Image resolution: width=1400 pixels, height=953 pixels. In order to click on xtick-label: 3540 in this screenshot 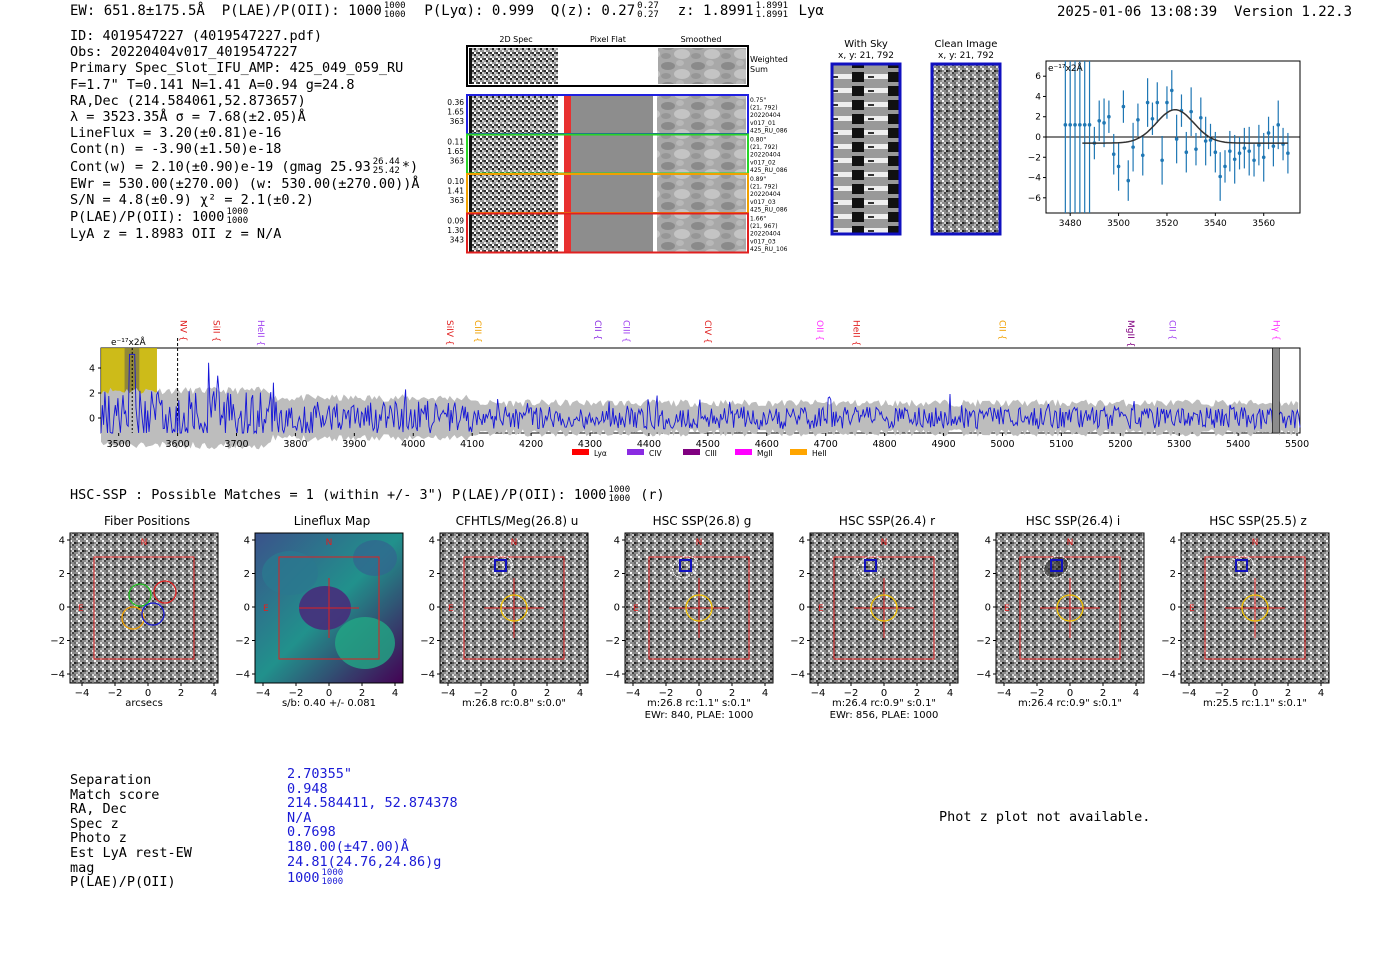, I will do `click(1215, 224)`.